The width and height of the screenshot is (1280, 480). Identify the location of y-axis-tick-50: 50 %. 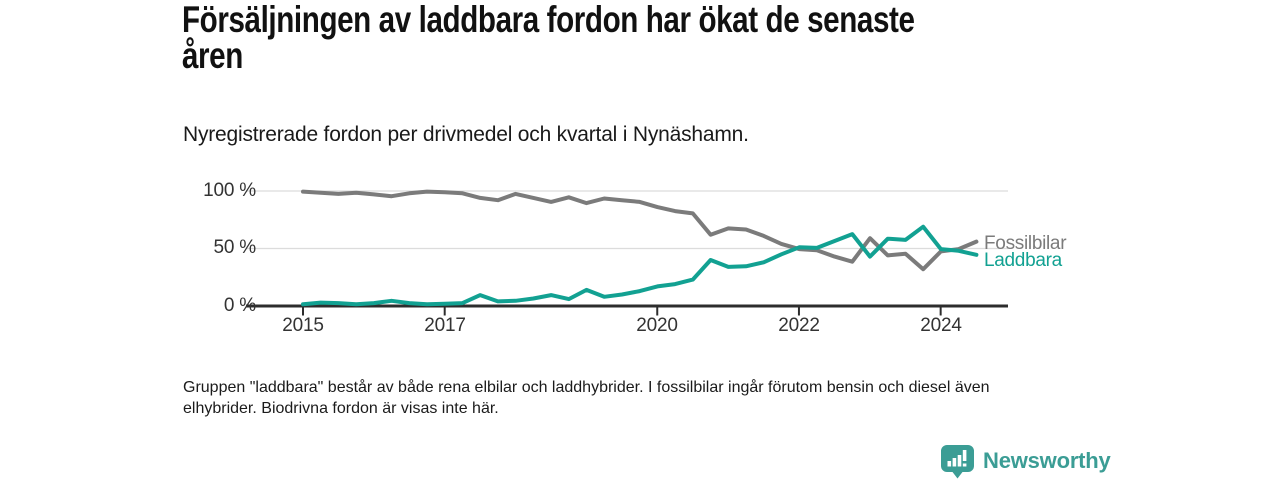
(234, 247).